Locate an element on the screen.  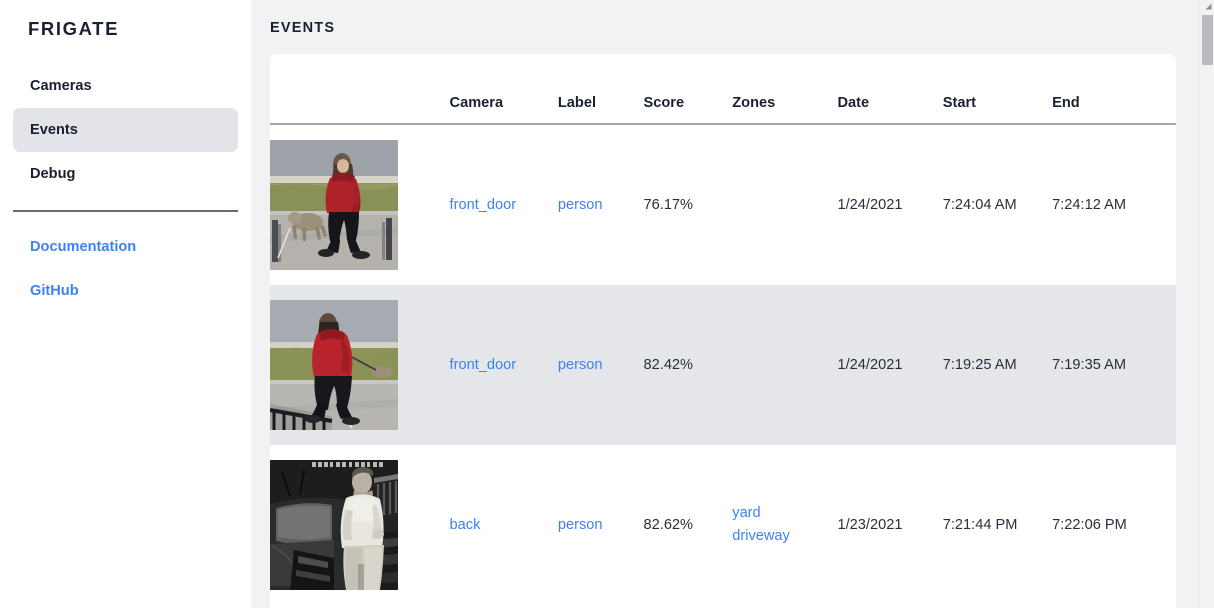
events-table-head: Camera Label Score Zones Date Start End is located at coordinates (723, 89).